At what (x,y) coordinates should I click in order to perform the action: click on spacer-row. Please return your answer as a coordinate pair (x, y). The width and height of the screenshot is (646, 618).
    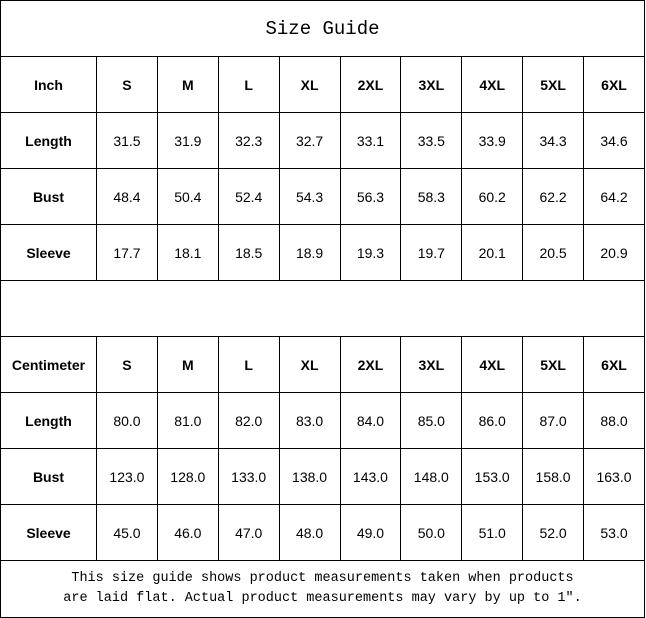
    Looking at the image, I should click on (322, 308).